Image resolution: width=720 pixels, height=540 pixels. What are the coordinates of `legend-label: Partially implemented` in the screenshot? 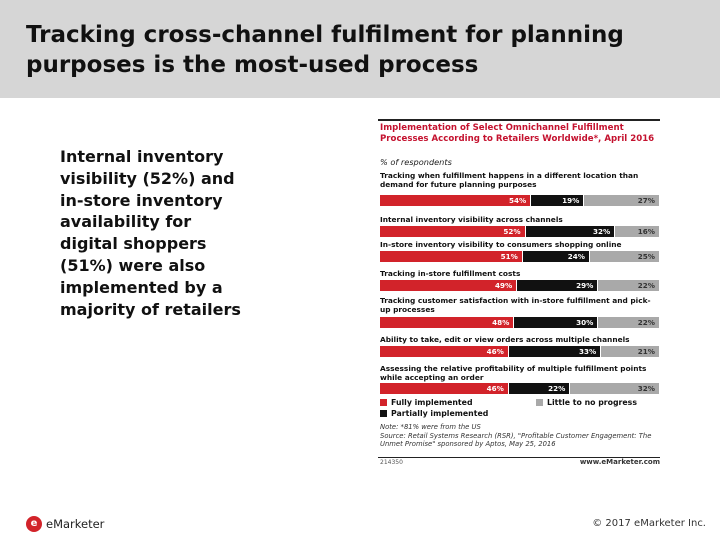 It's located at (440, 413).